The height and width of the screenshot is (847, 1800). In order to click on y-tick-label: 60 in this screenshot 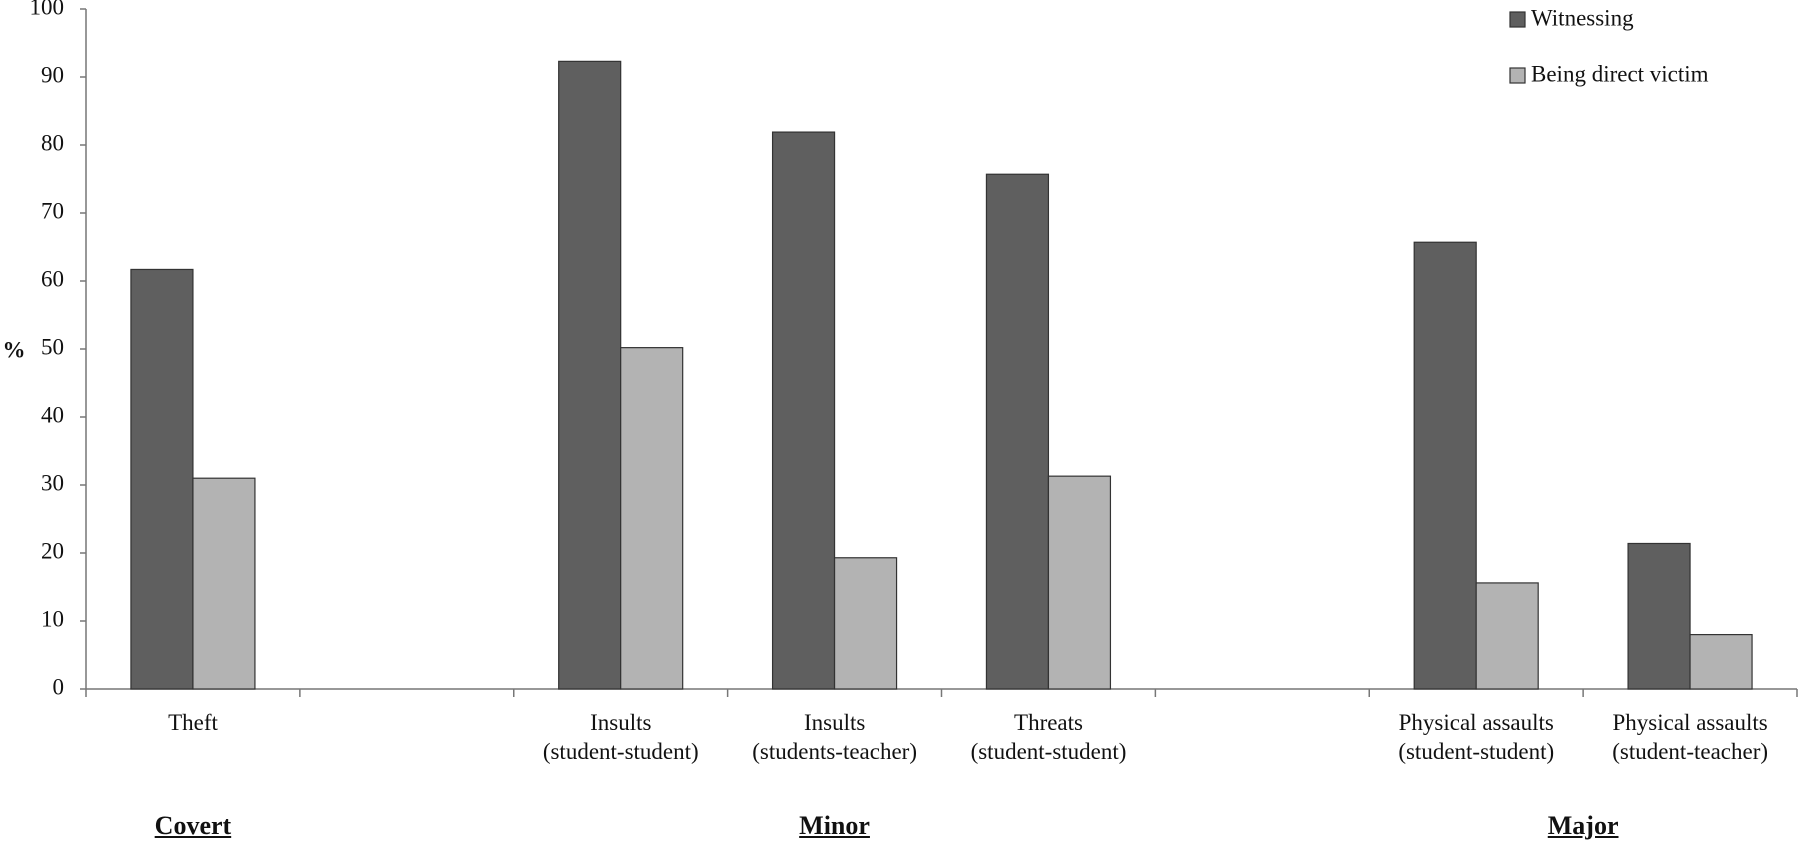, I will do `click(52, 278)`.